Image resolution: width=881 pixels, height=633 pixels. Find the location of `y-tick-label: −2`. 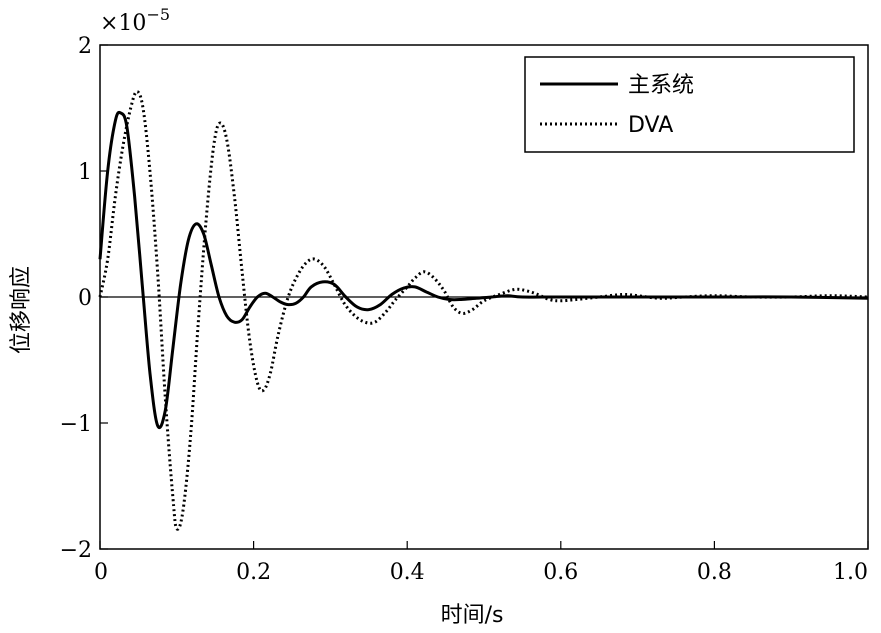

y-tick-label: −2 is located at coordinates (76, 550).